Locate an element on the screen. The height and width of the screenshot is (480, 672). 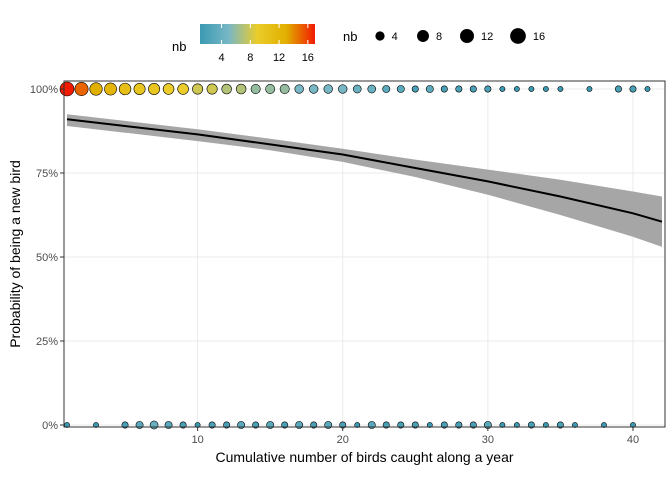
y-tick-label: 25% is located at coordinates (47, 342).